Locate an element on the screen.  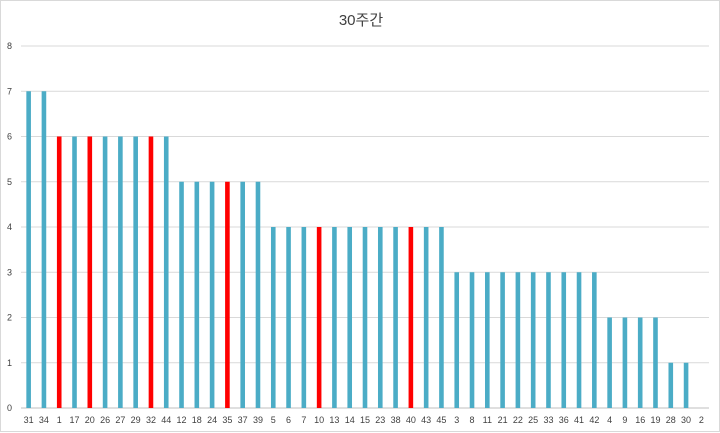
x-tick-label: 44 is located at coordinates (166, 420).